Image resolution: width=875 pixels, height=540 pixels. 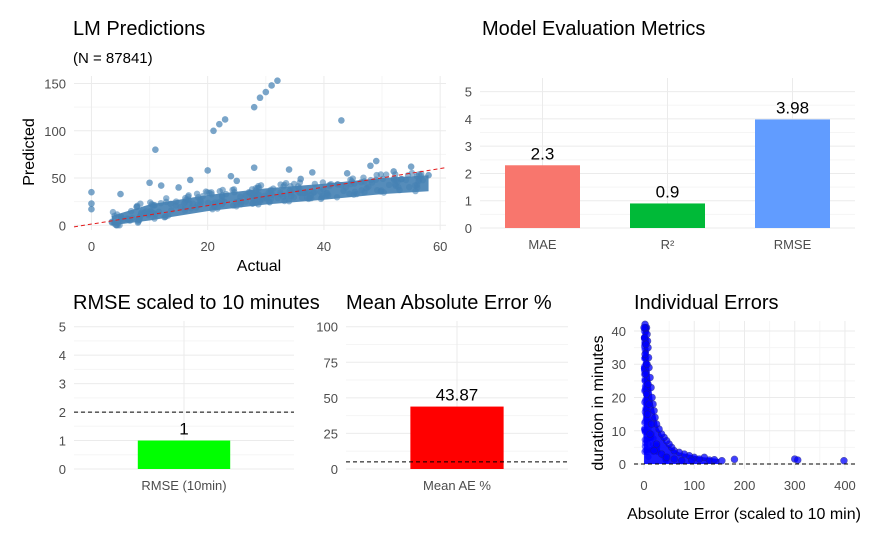 I want to click on indiv-y-tick-label: 30, so click(x=619, y=364).